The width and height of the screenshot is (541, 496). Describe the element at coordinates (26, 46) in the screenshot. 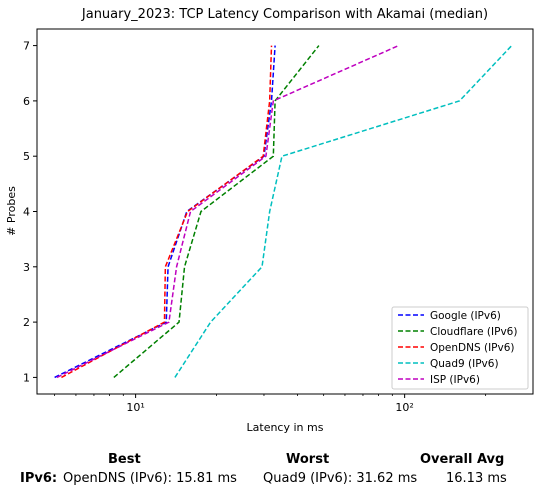

I see `y-tick-label: 7` at that location.